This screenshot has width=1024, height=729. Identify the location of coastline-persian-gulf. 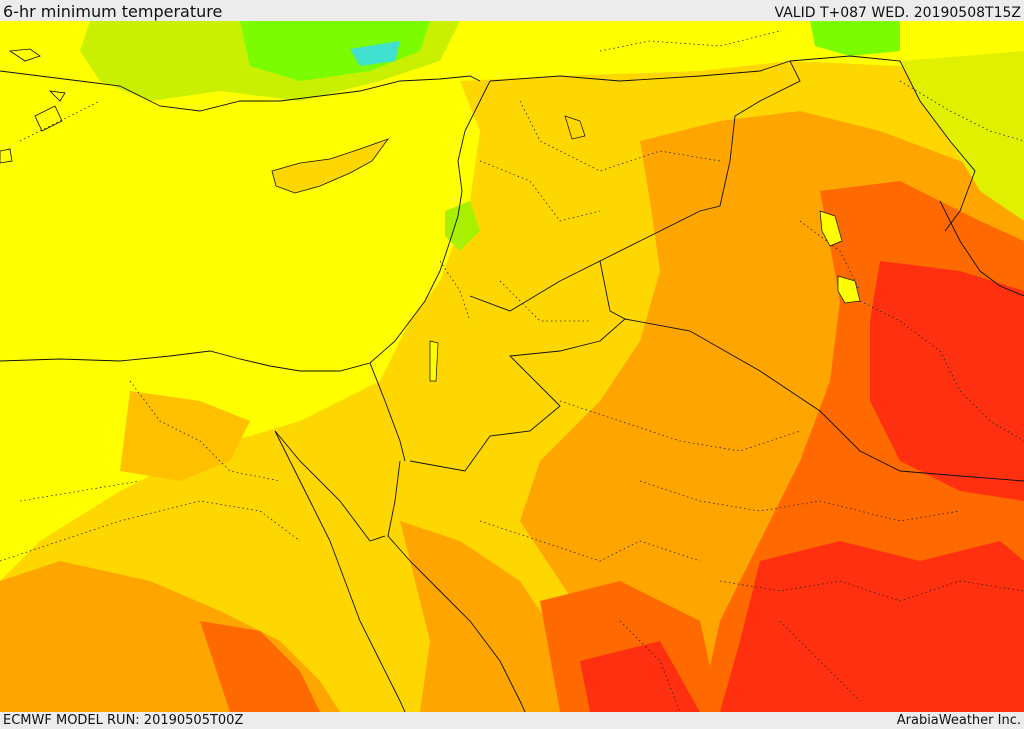
(981, 248).